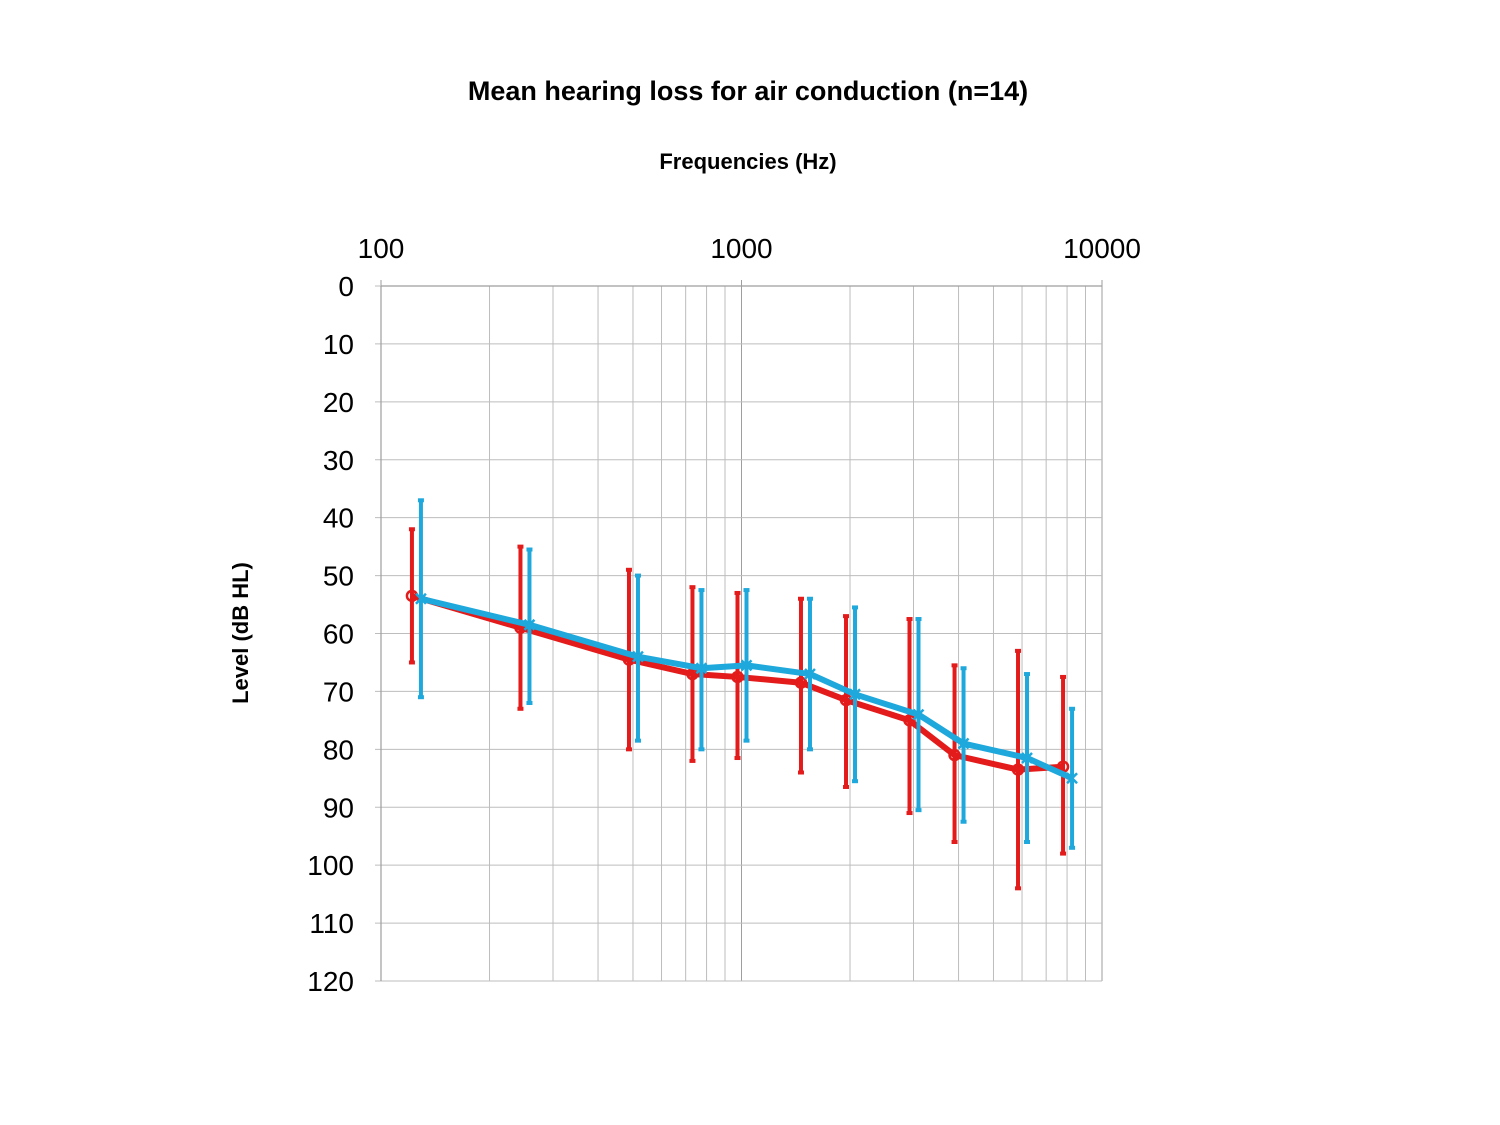  Describe the element at coordinates (338, 518) in the screenshot. I see `y-tick-label: 40` at that location.